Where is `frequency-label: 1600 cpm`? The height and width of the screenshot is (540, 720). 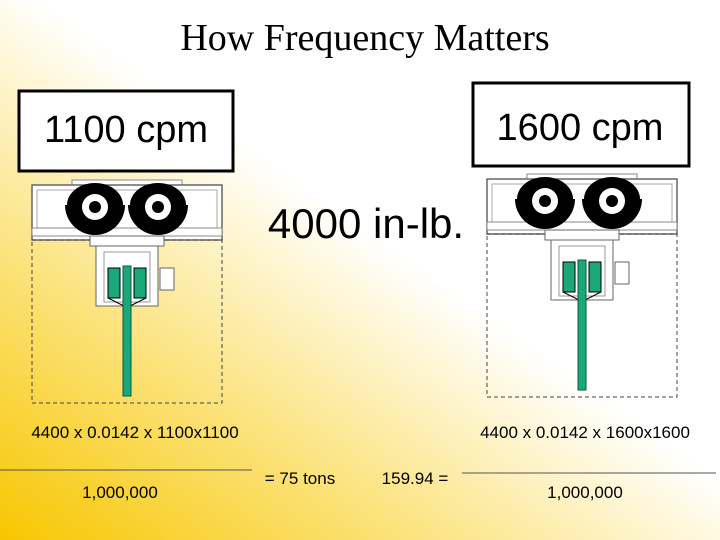
frequency-label: 1600 cpm is located at coordinates (580, 128).